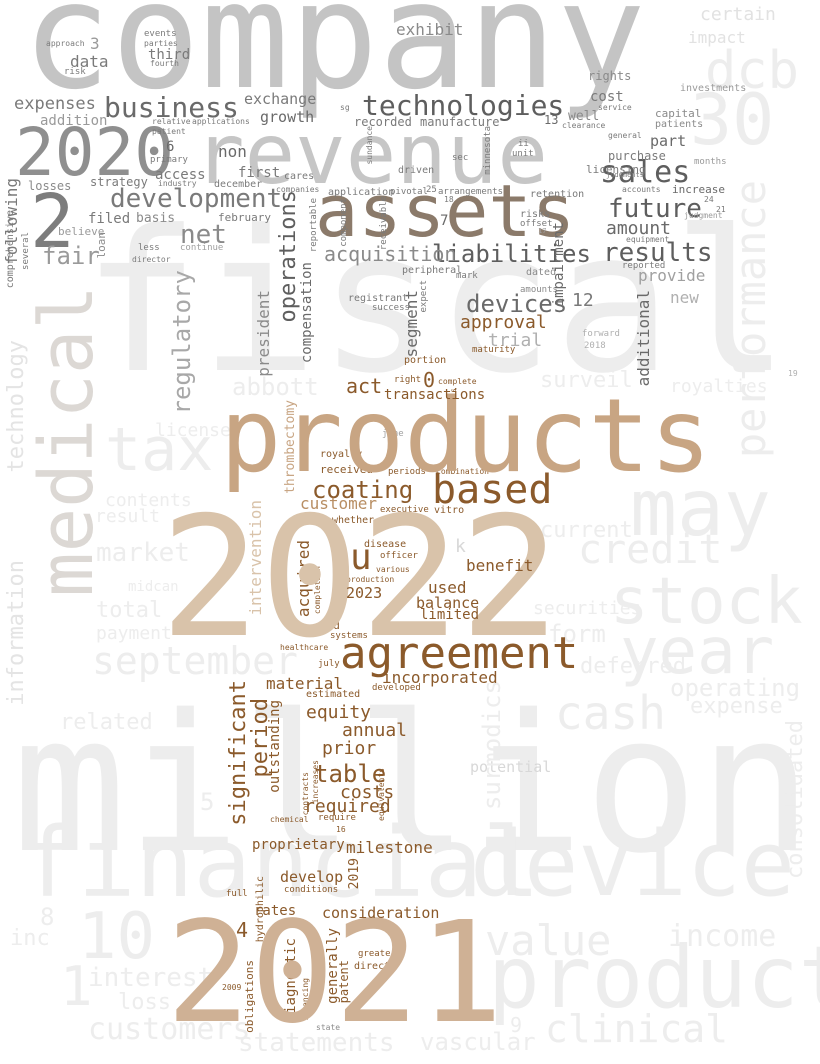  What do you see at coordinates (601, 334) in the screenshot?
I see `word-forward: forward` at bounding box center [601, 334].